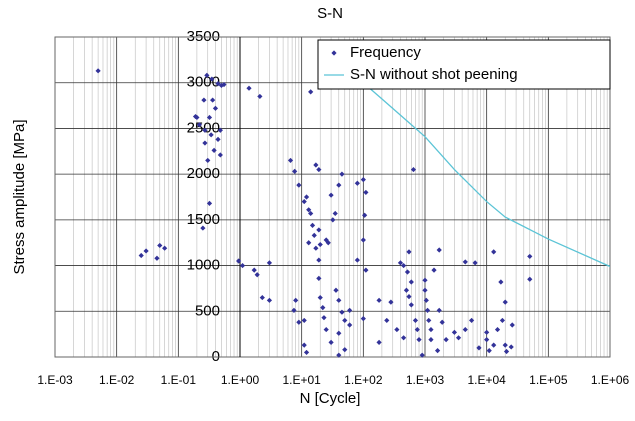 The height and width of the screenshot is (421, 635). What do you see at coordinates (385, 52) in the screenshot?
I see `legend-label: Frequency` at bounding box center [385, 52].